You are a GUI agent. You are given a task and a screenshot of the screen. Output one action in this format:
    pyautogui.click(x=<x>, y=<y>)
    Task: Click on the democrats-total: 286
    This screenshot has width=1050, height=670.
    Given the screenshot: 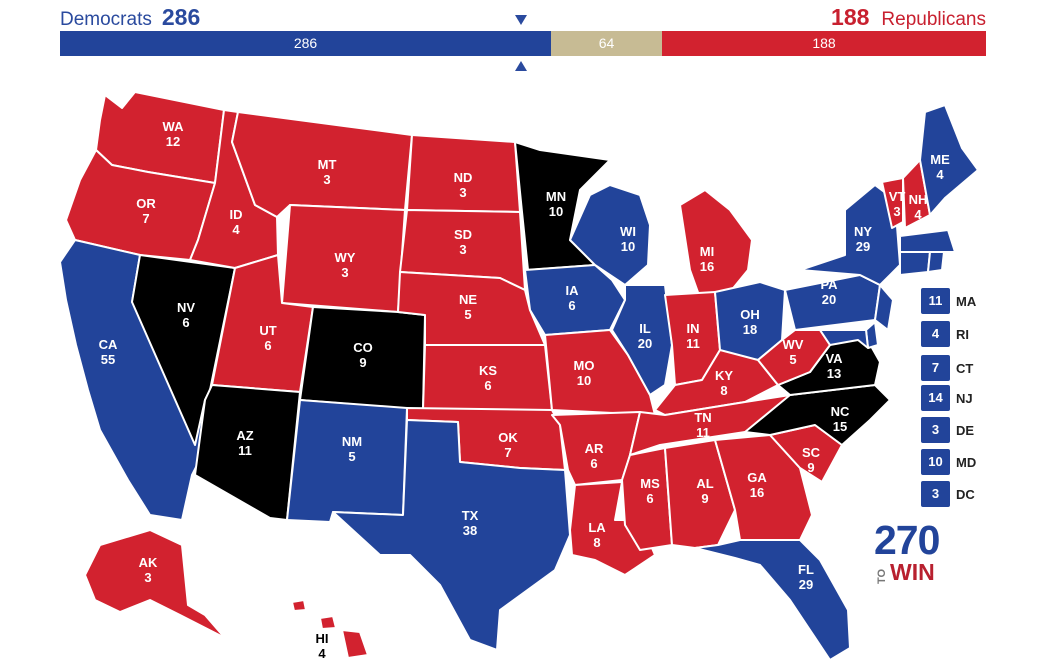 What is the action you would take?
    pyautogui.click(x=181, y=17)
    